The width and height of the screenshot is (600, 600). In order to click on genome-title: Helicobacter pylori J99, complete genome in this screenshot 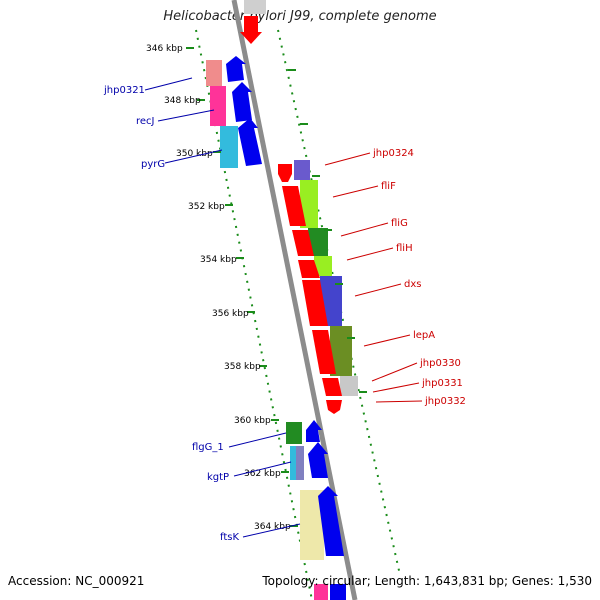, I will do `click(300, 16)`.